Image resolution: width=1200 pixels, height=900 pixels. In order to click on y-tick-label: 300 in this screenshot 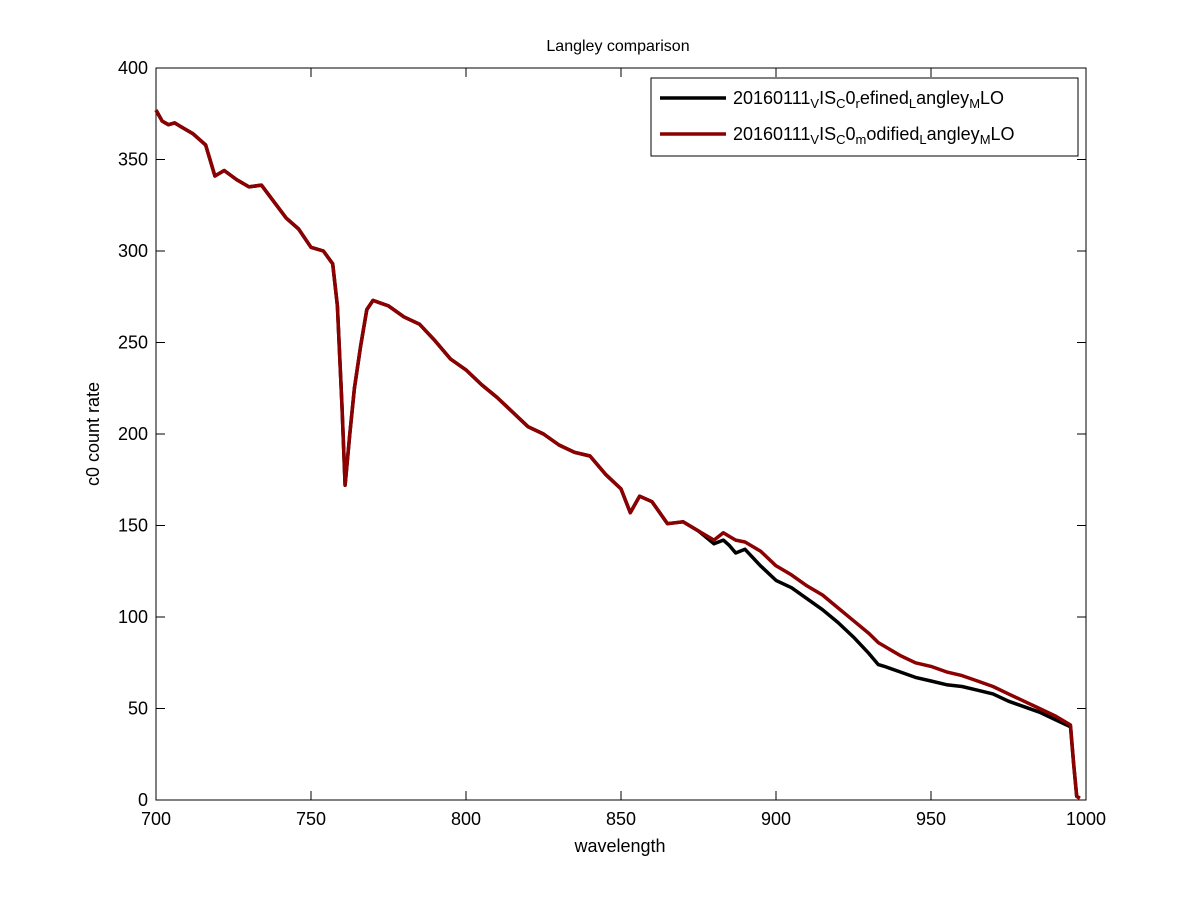, I will do `click(133, 251)`.